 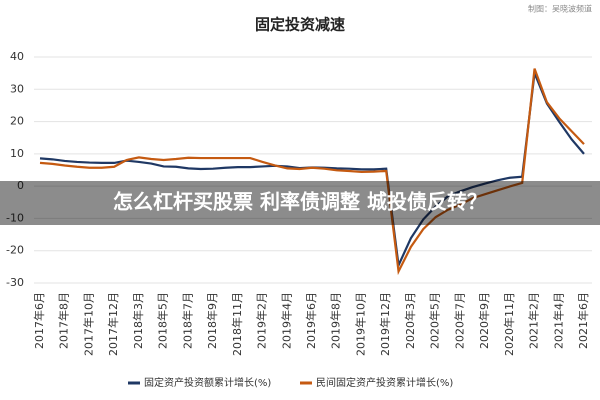 What do you see at coordinates (17, 153) in the screenshot?
I see `y-tick-label: 10` at bounding box center [17, 153].